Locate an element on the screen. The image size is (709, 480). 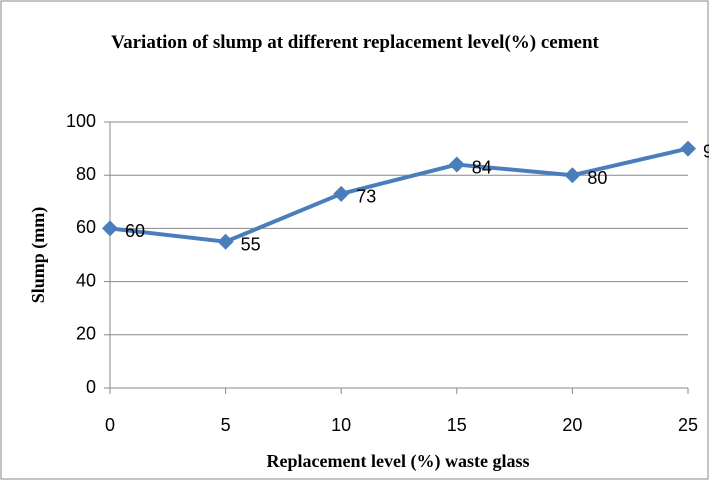
x-axis-label: Replacement level (%) waste glass is located at coordinates (398, 461).